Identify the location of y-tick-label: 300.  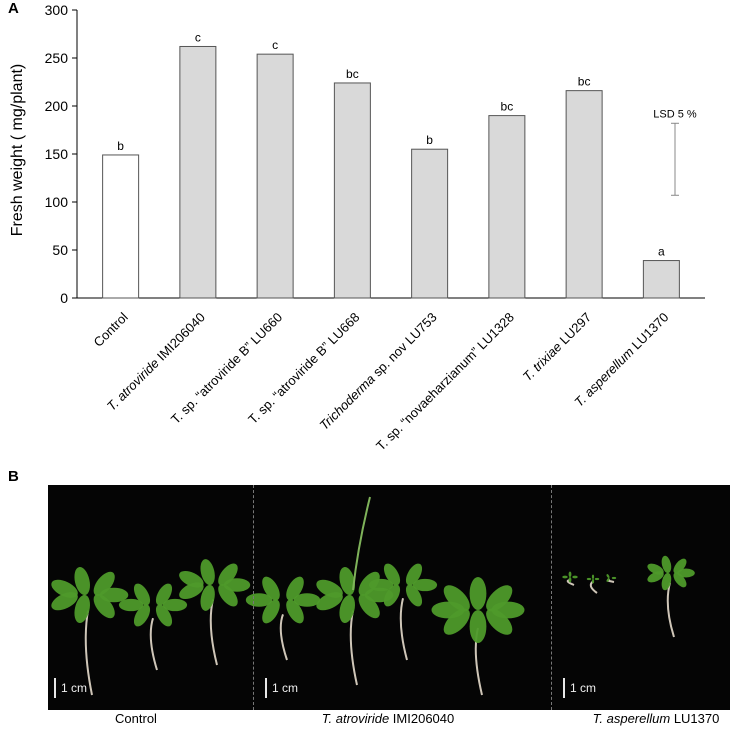
(57, 10).